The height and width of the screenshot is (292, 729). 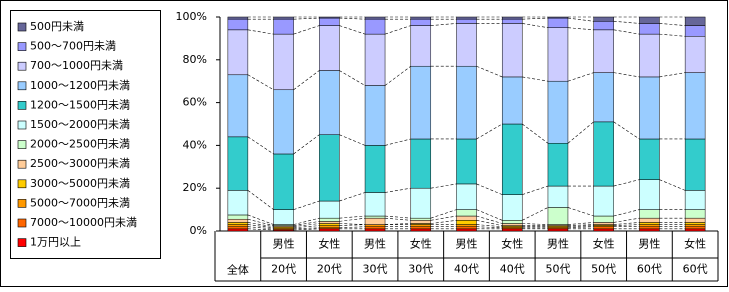 I want to click on legend-label: 1200～1500円未満, so click(x=80, y=104).